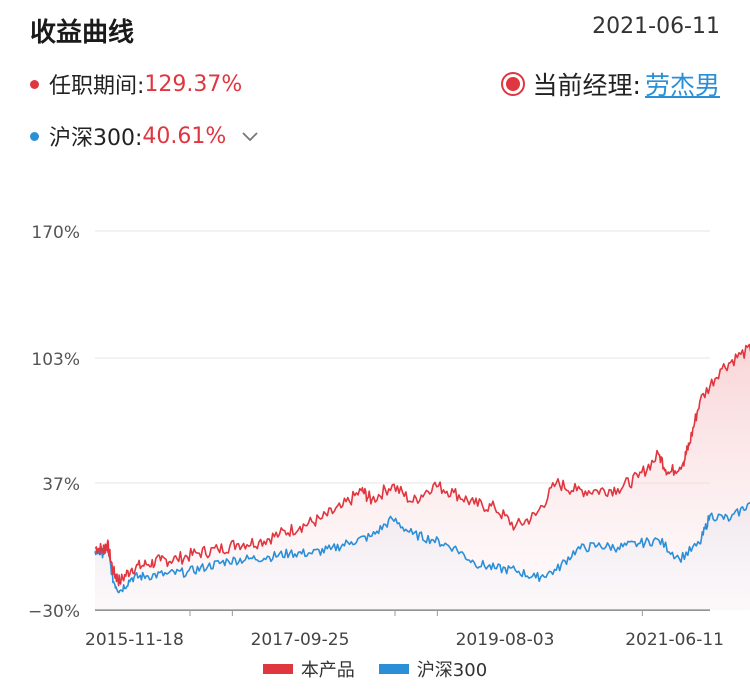 Image resolution: width=750 pixels, height=698 pixels. What do you see at coordinates (422, 547) in the screenshot?
I see `index-series-line` at bounding box center [422, 547].